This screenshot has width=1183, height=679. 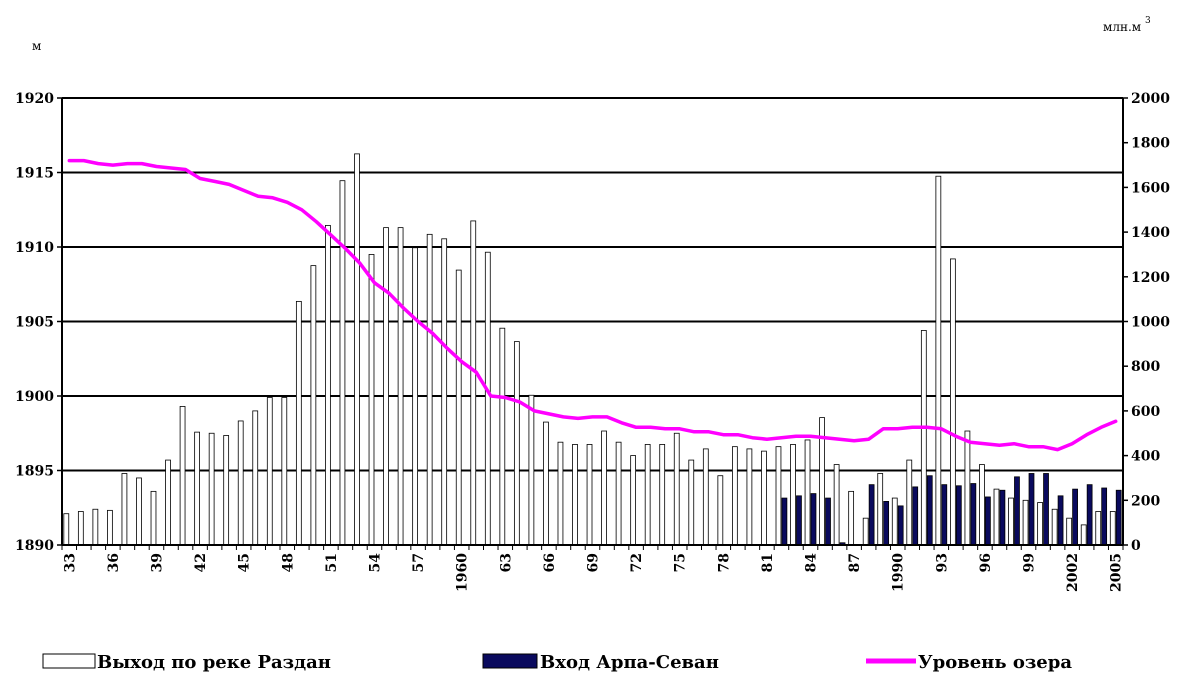 I want to click on x-tick-label: 93, so click(x=942, y=562).